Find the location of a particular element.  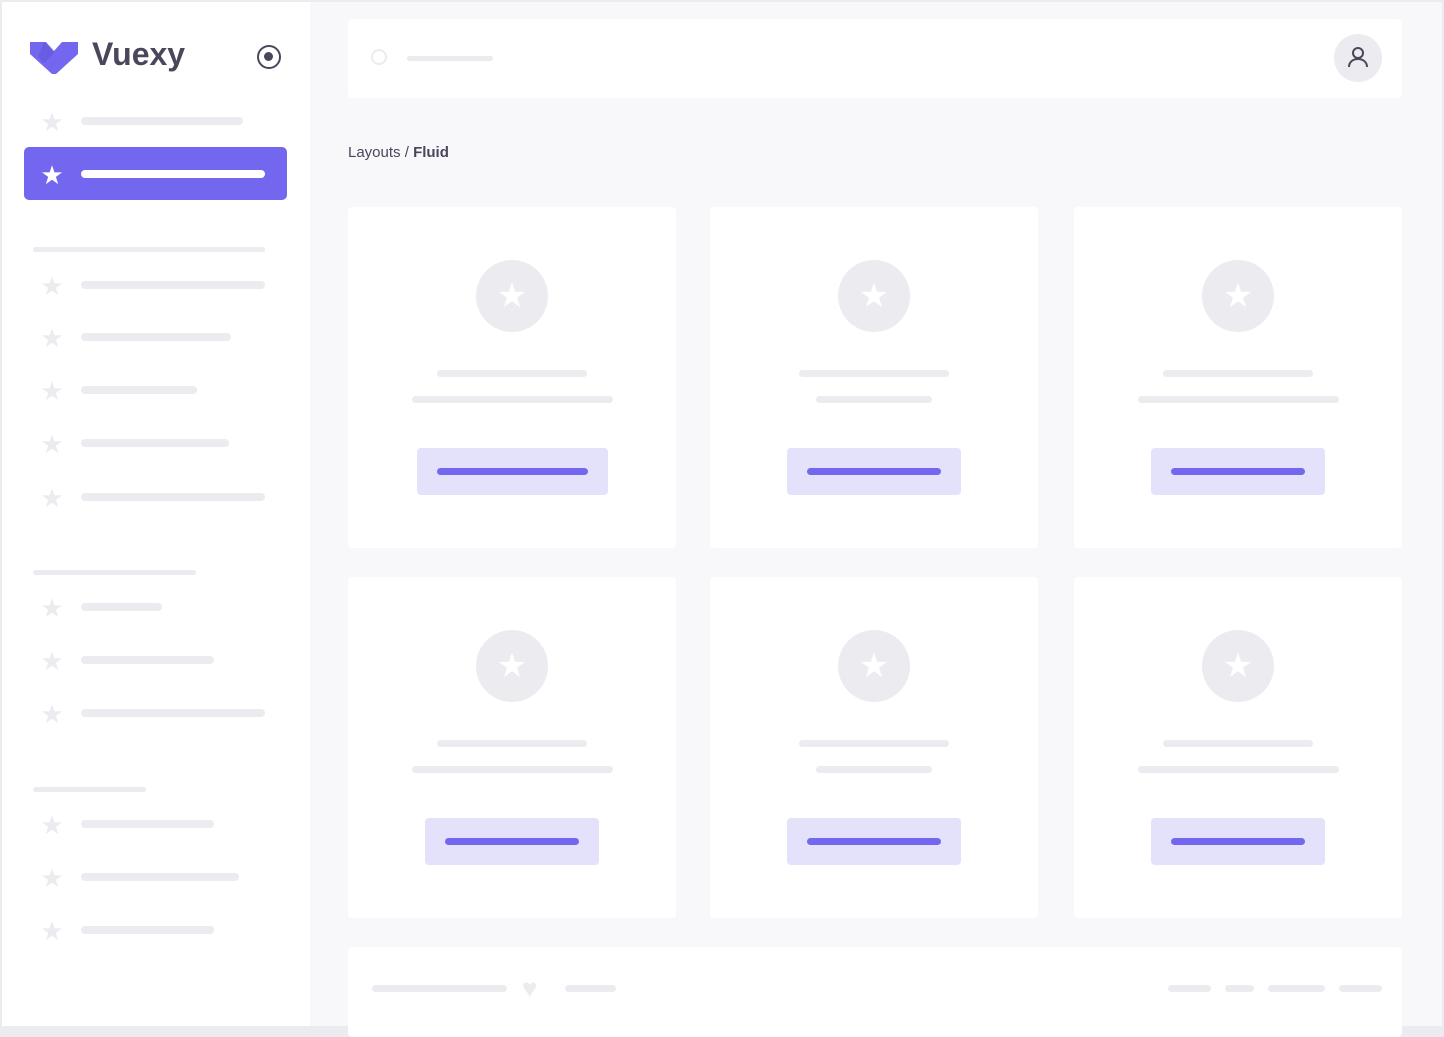

breadcrumb-current: Fluid is located at coordinates (431, 152).